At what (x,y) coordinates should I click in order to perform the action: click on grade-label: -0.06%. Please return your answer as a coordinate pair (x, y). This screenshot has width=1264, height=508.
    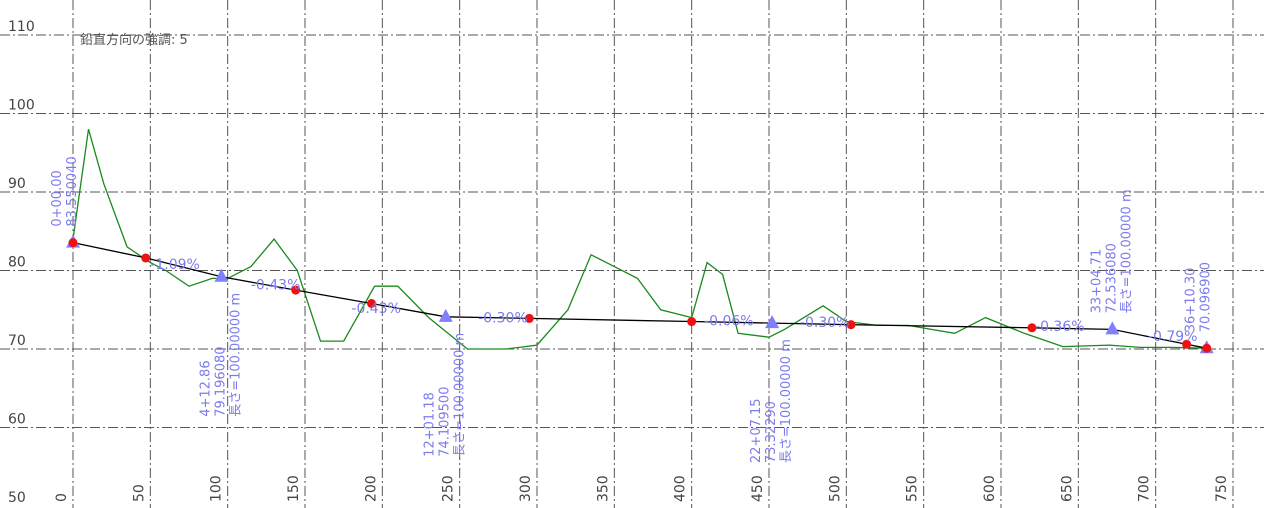
    Looking at the image, I should click on (729, 321).